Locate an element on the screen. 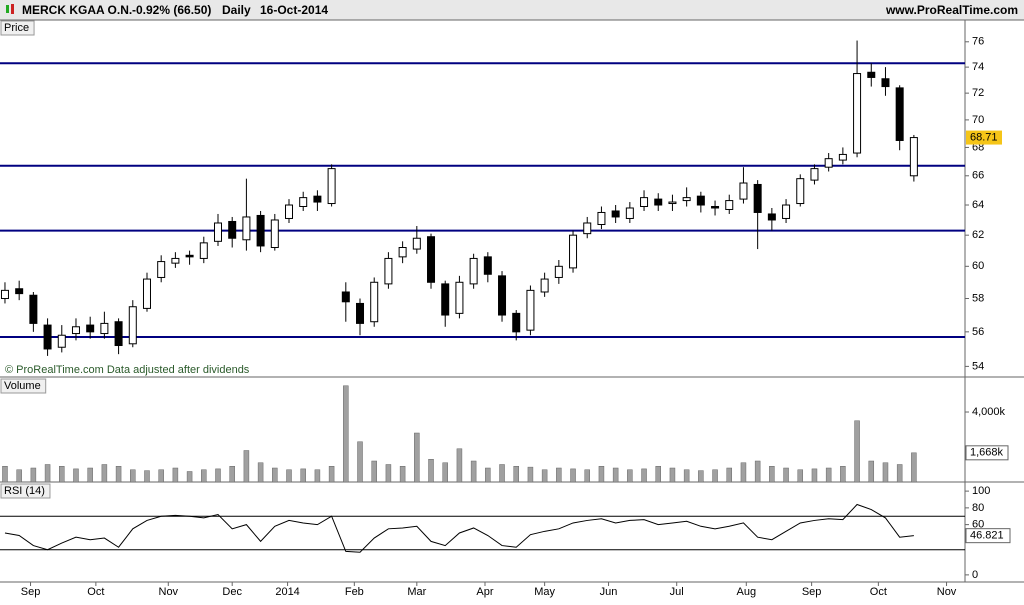 The image size is (1024, 605). x-tick-label: Aug is located at coordinates (747, 592).